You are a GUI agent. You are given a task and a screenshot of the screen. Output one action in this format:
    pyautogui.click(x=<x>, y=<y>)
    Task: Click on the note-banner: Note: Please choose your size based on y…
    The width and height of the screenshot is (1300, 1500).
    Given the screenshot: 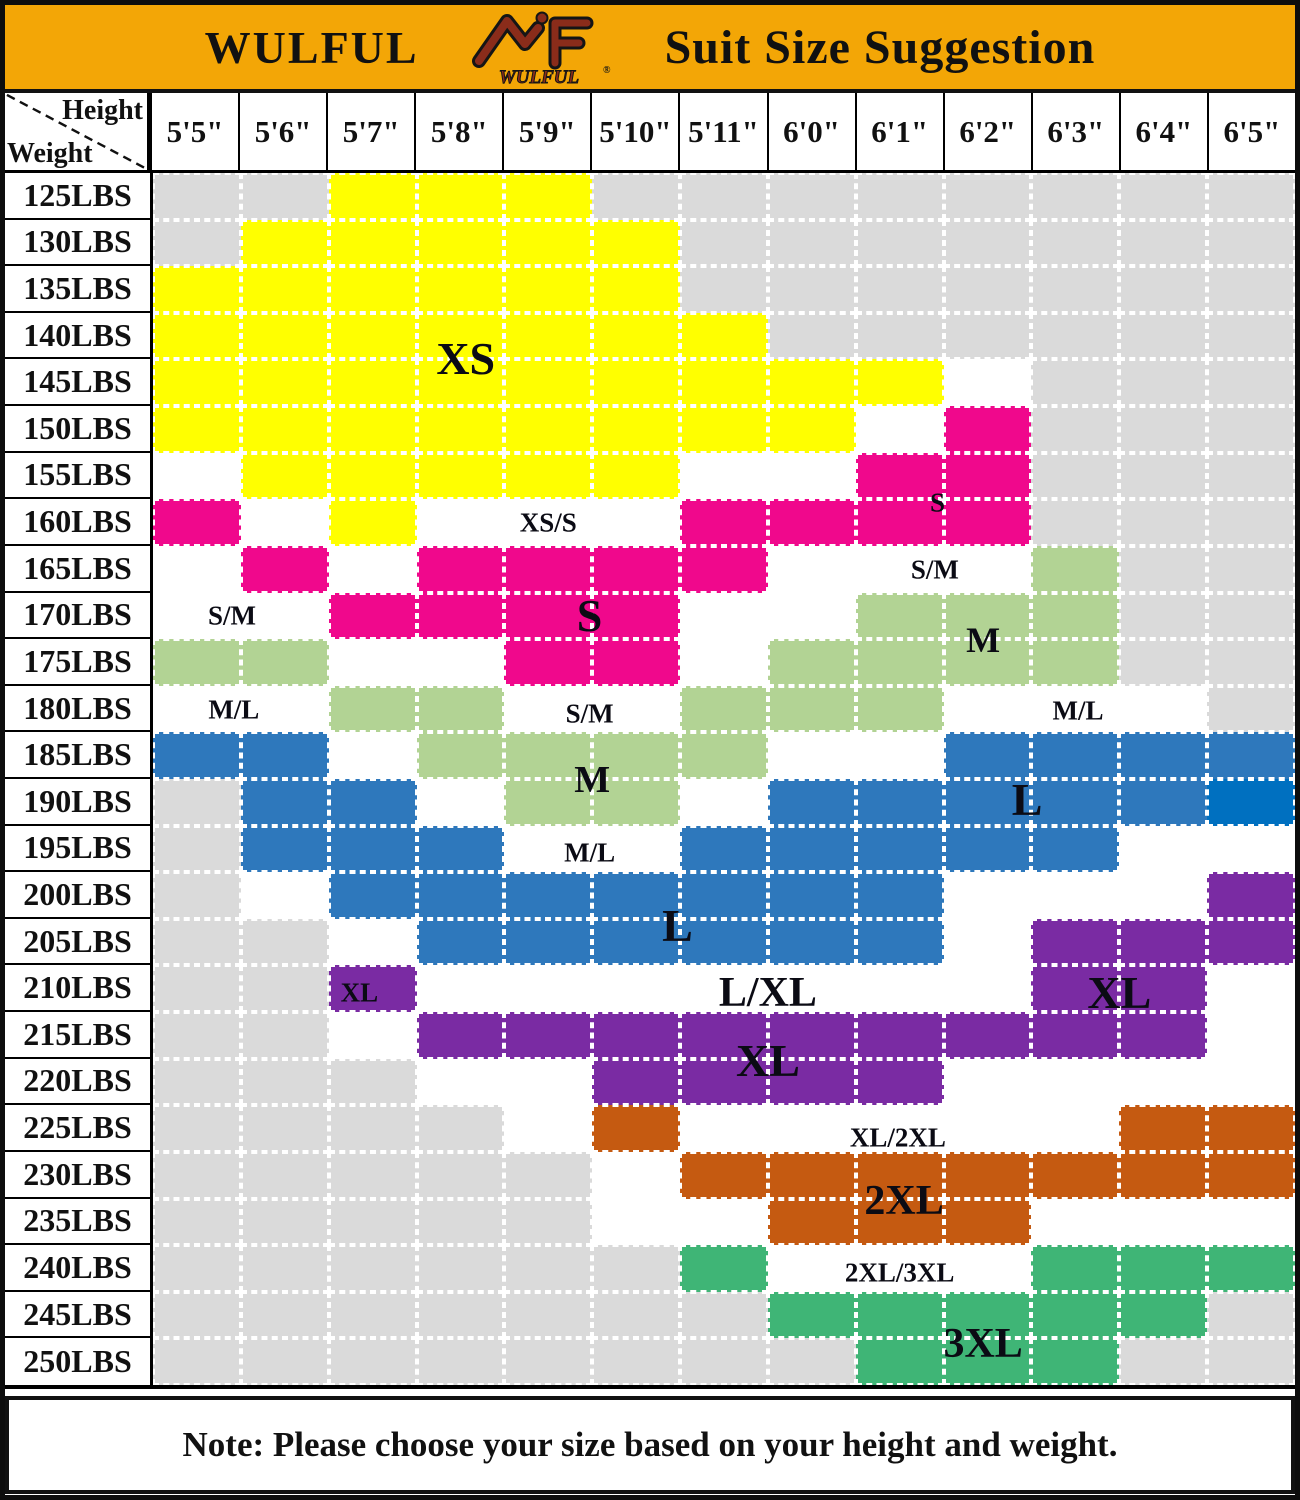 What is the action you would take?
    pyautogui.click(x=650, y=1445)
    